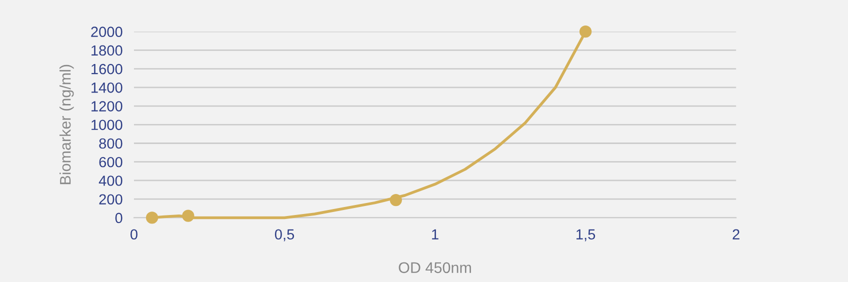 This screenshot has width=848, height=282. I want to click on x-tick-label: 0, so click(134, 234).